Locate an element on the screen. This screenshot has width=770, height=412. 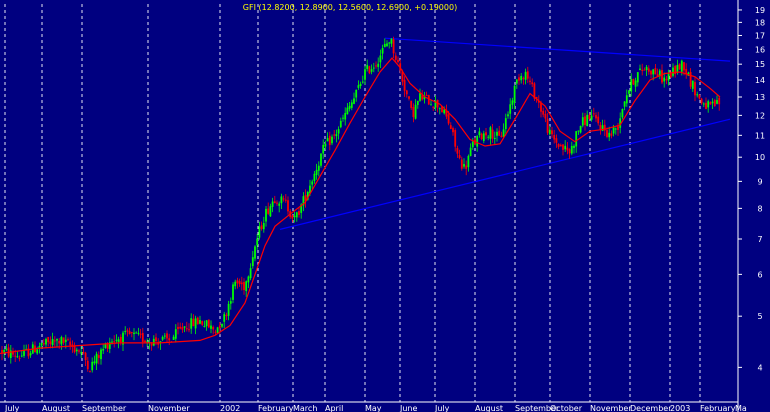
x-tick-label: February is located at coordinates (276, 408).